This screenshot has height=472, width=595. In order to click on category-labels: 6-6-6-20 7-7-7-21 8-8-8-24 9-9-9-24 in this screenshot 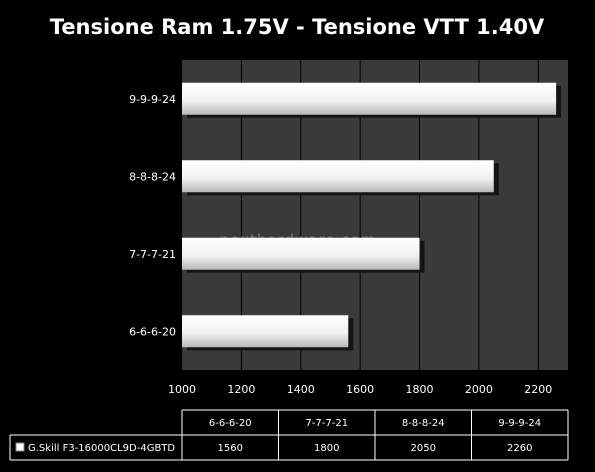, I will do `click(152, 216)`.